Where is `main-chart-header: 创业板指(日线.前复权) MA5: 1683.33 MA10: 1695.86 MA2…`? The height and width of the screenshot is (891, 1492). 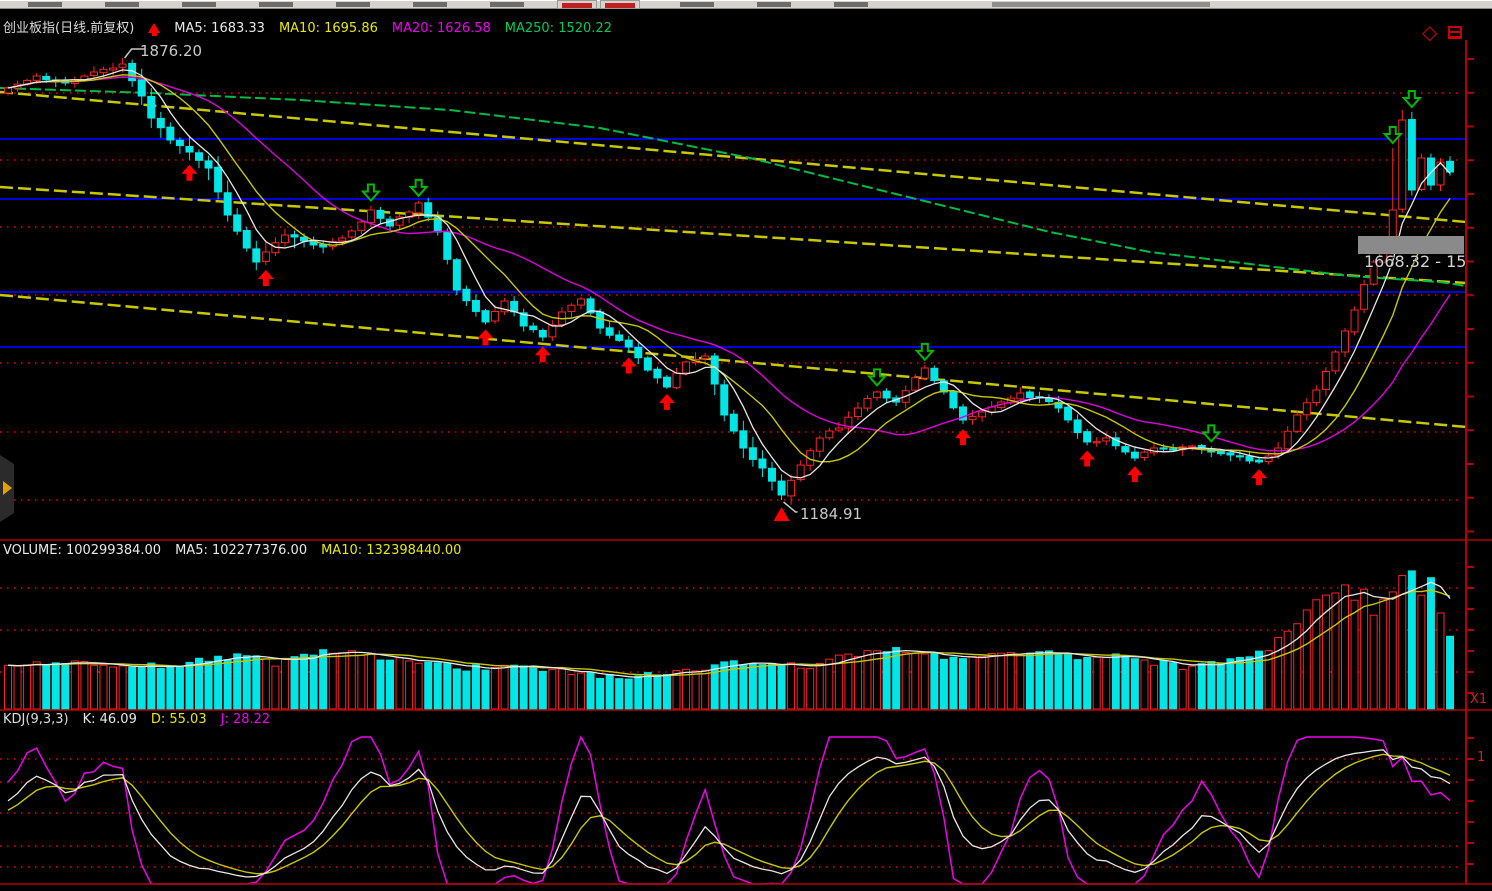 main-chart-header: 创业板指(日线.前复权) MA5: 1683.33 MA10: 1695.86 MA2… is located at coordinates (314, 29).